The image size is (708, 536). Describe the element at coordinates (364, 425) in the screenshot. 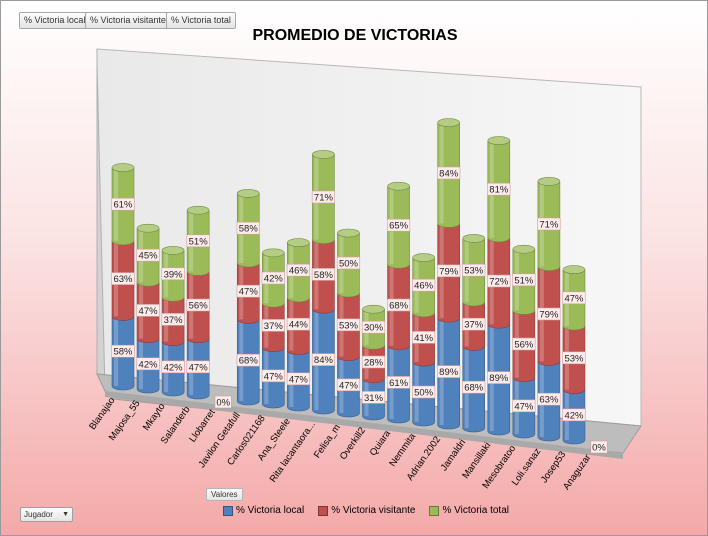

I see `floor-edge` at that location.